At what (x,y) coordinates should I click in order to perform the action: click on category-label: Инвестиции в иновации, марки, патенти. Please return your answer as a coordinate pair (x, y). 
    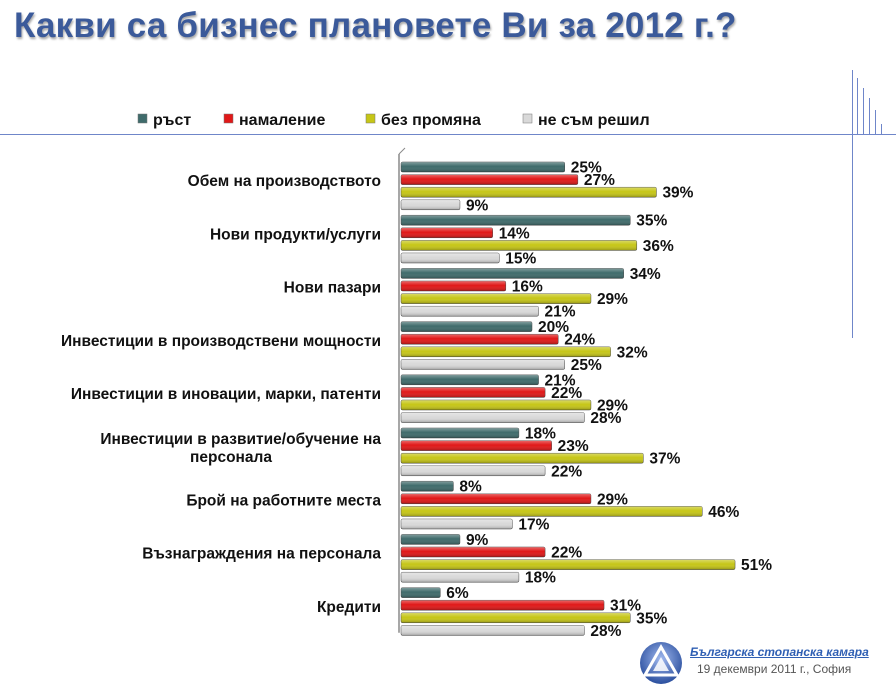
    Looking at the image, I should click on (226, 394).